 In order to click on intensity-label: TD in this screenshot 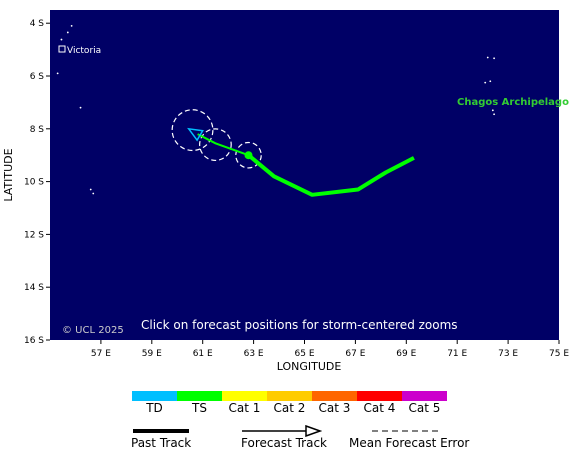, I will do `click(154, 408)`.